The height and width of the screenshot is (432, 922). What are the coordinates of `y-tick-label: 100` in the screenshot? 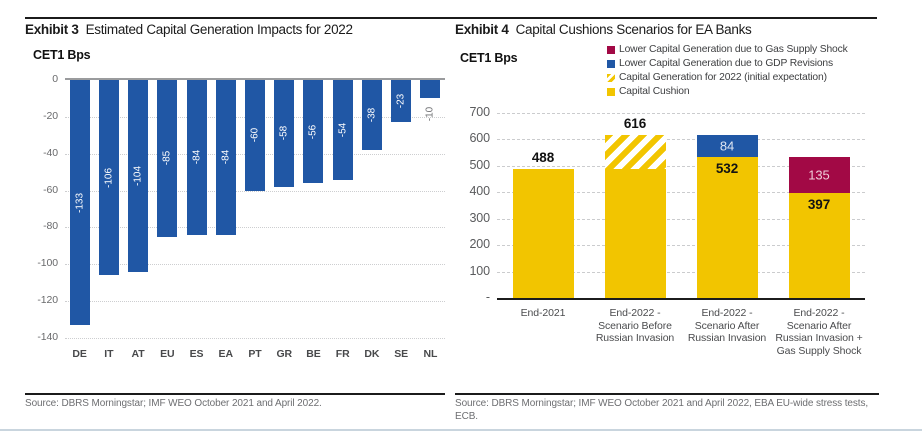 It's located at (479, 270).